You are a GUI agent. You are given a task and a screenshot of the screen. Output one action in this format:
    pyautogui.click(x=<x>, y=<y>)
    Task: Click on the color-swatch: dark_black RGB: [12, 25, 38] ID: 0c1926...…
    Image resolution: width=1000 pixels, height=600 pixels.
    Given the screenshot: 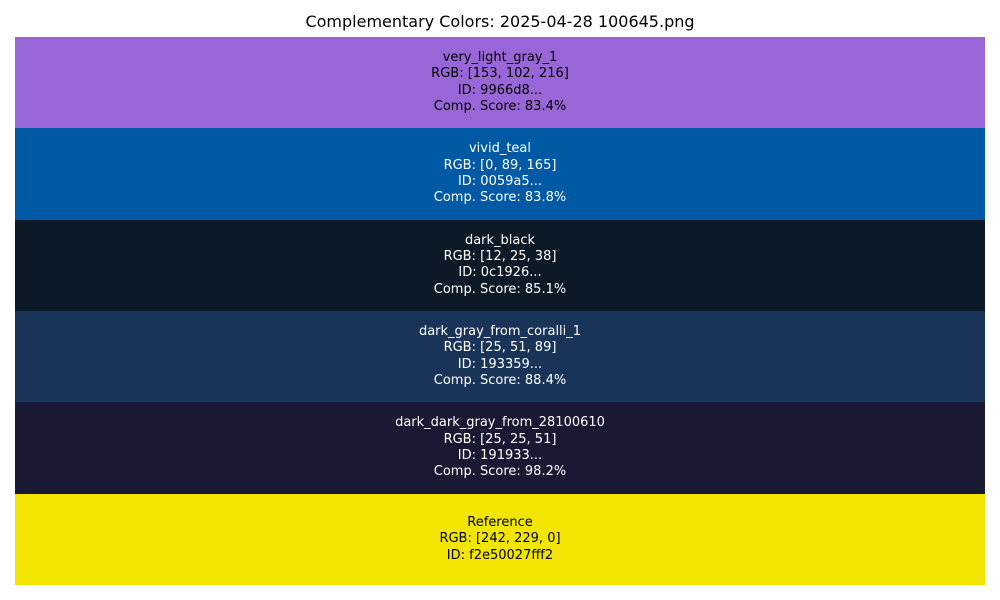 What is the action you would take?
    pyautogui.click(x=500, y=265)
    